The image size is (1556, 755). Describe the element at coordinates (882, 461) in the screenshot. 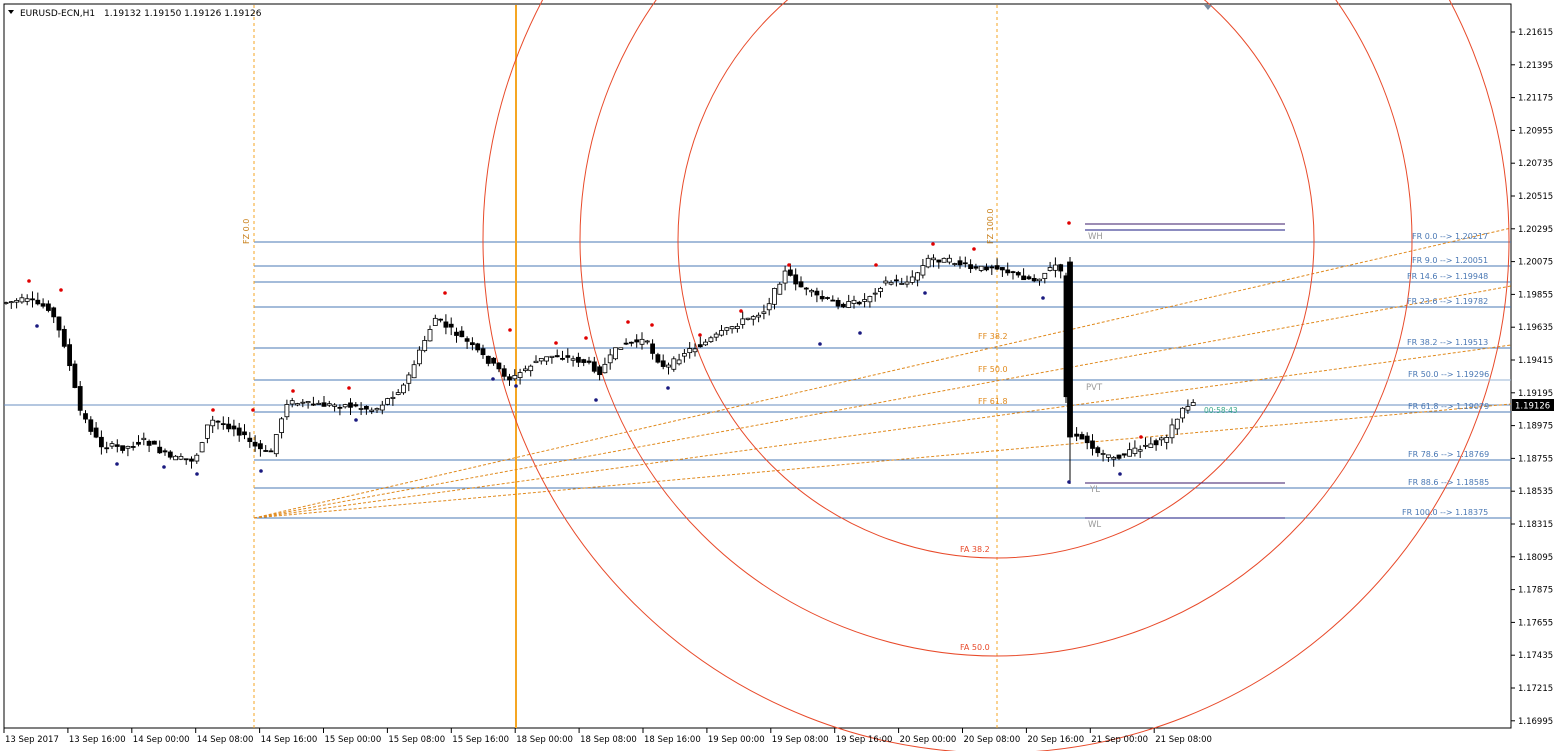

I see `fib-fan-line` at that location.